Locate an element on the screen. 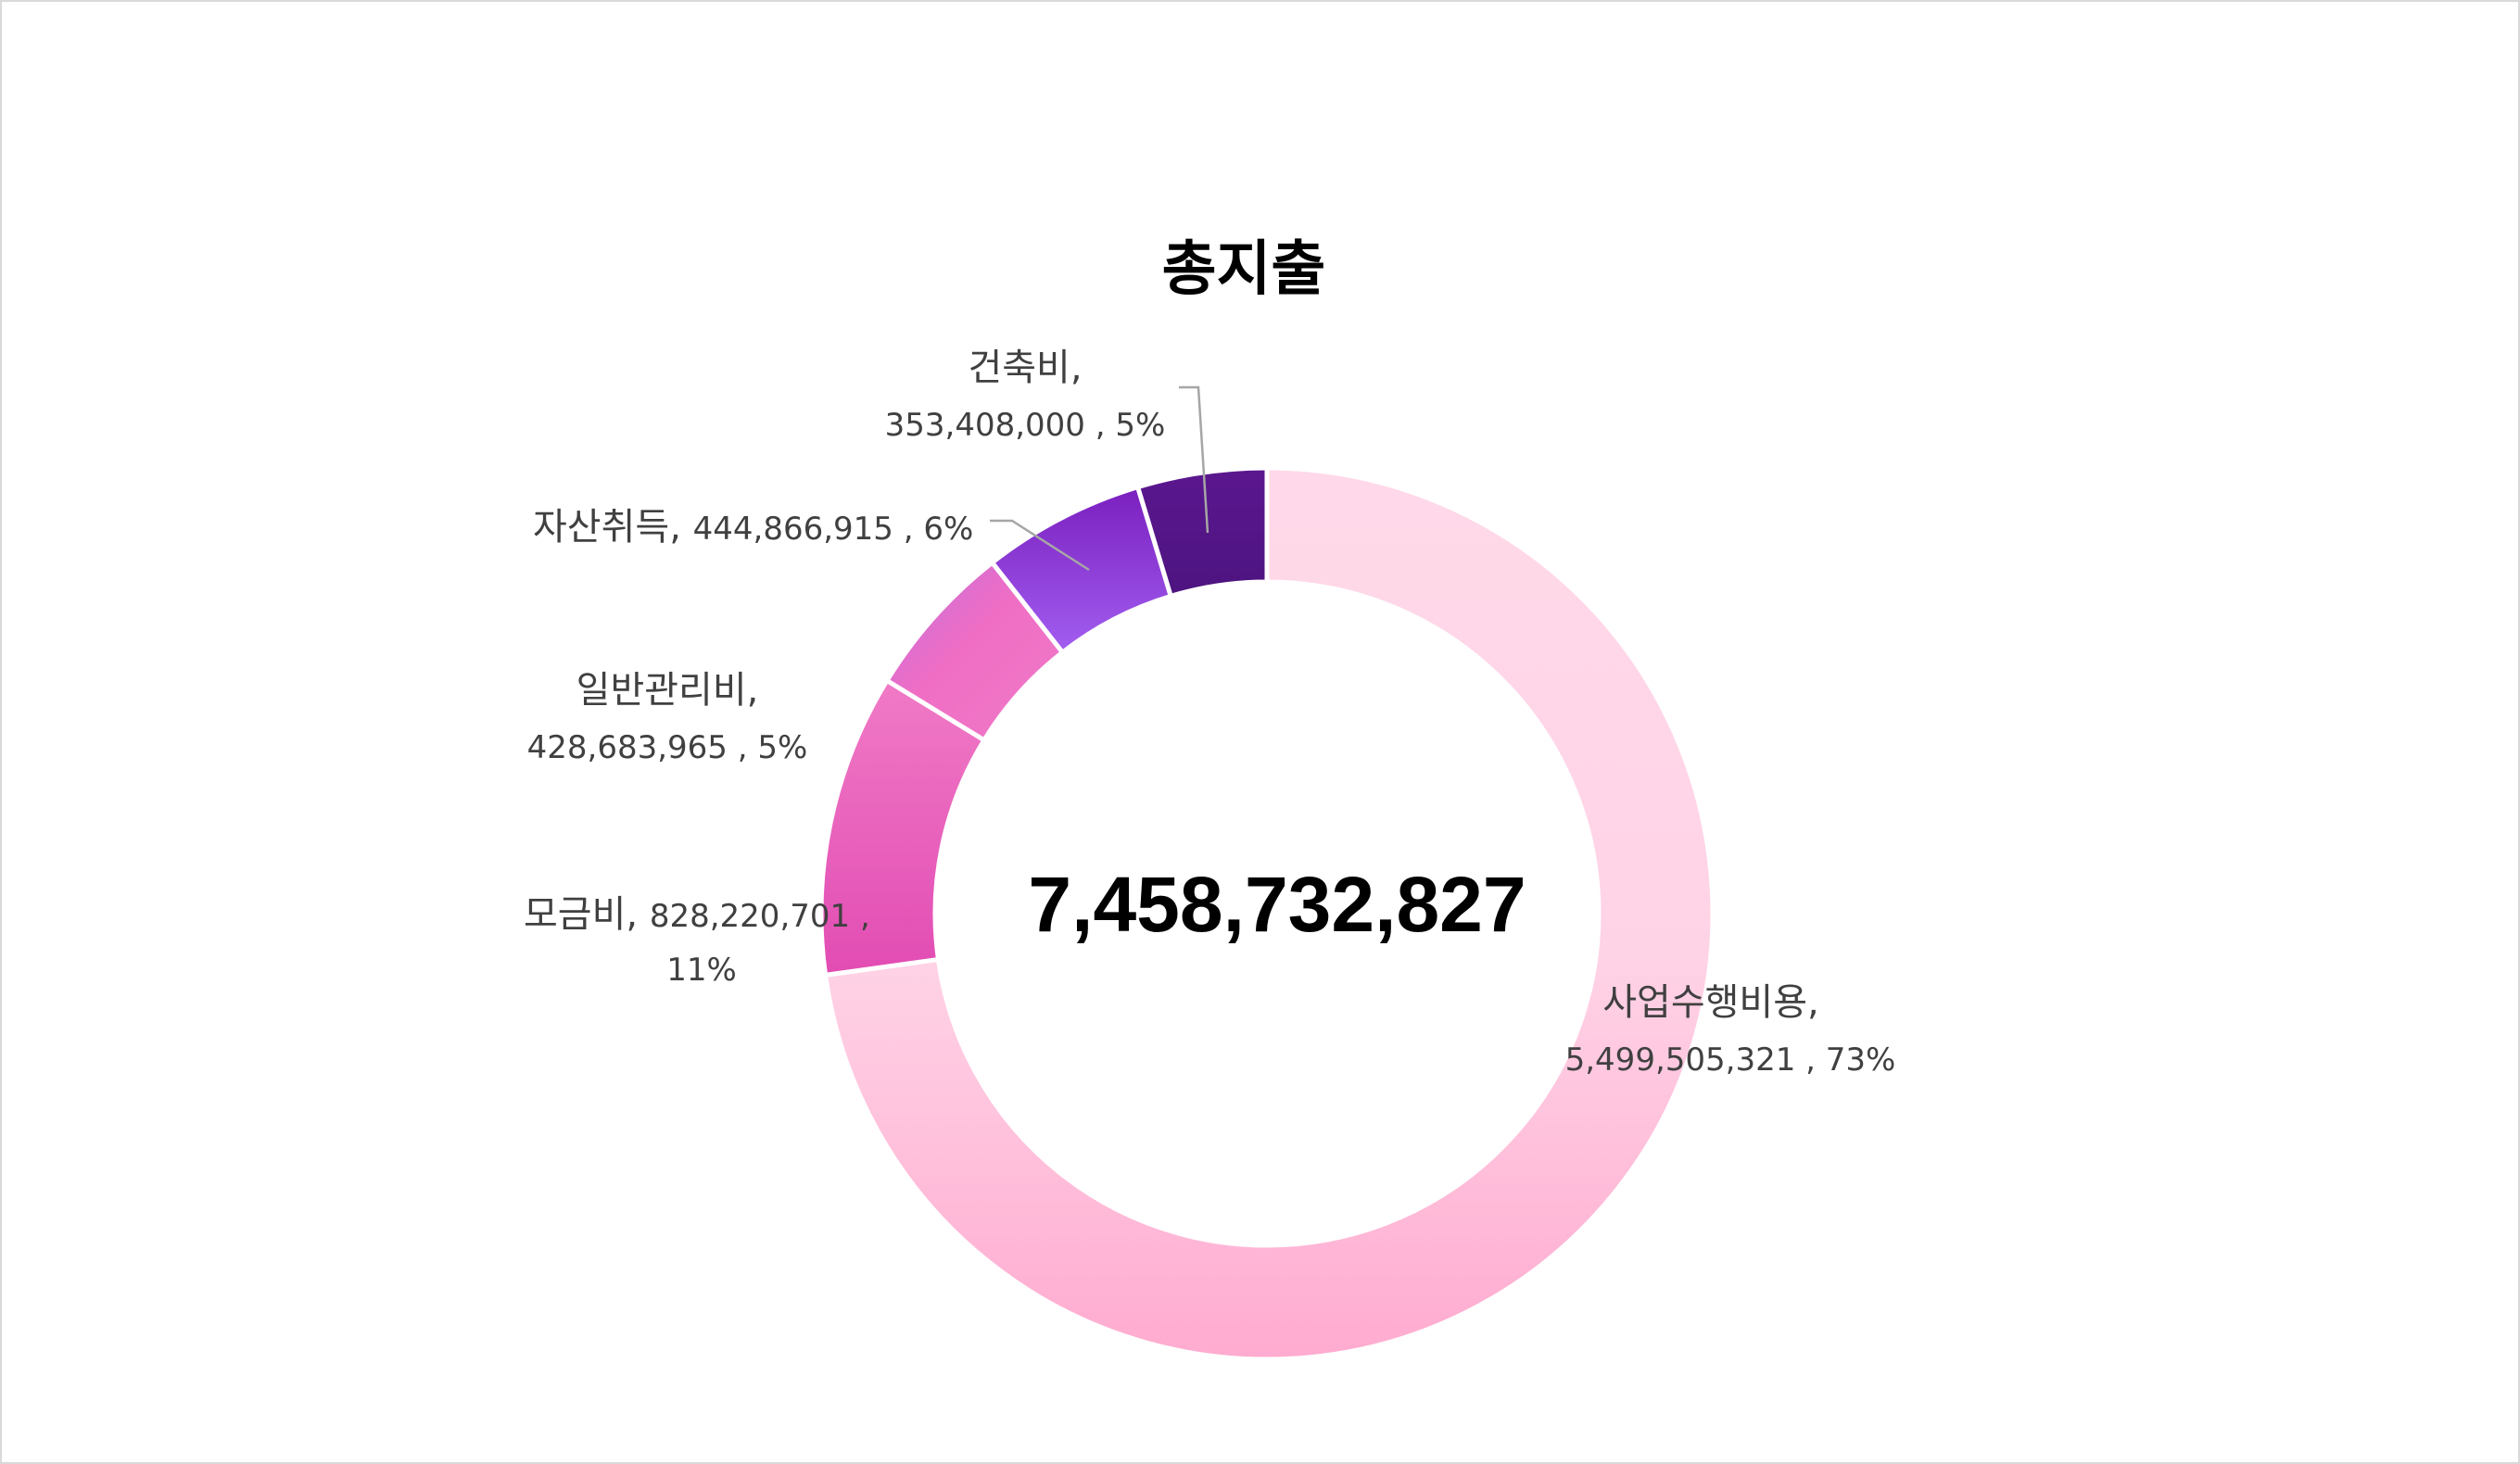 The width and height of the screenshot is (2520, 1464). label-percent: 11% is located at coordinates (701, 971).